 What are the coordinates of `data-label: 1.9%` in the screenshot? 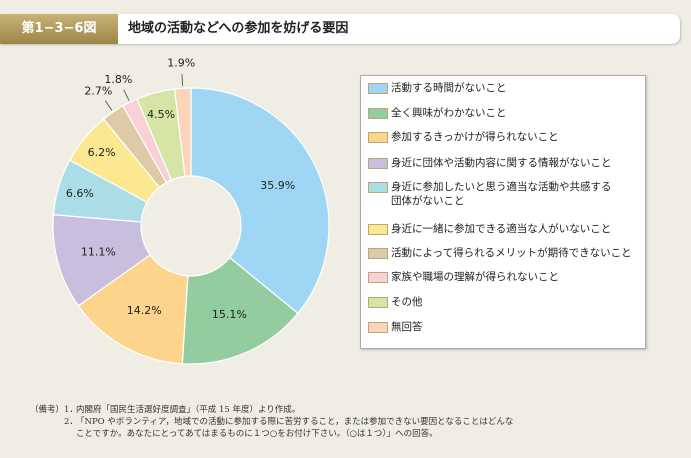 It's located at (181, 62).